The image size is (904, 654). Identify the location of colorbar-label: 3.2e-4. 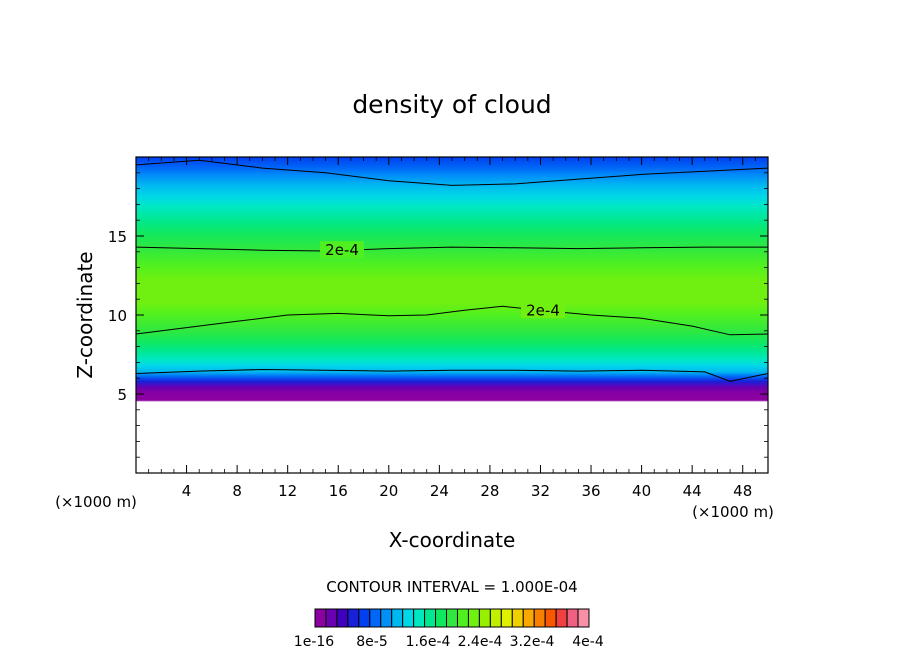
(532, 642).